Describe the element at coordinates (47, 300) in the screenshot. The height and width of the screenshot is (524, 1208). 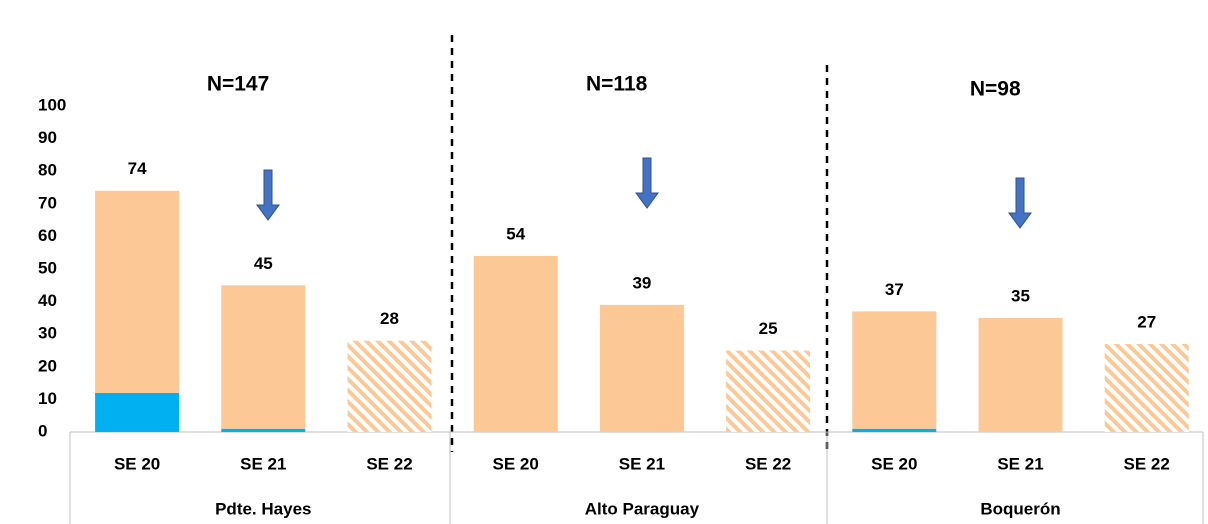
I see `y-tick-label: 40` at that location.